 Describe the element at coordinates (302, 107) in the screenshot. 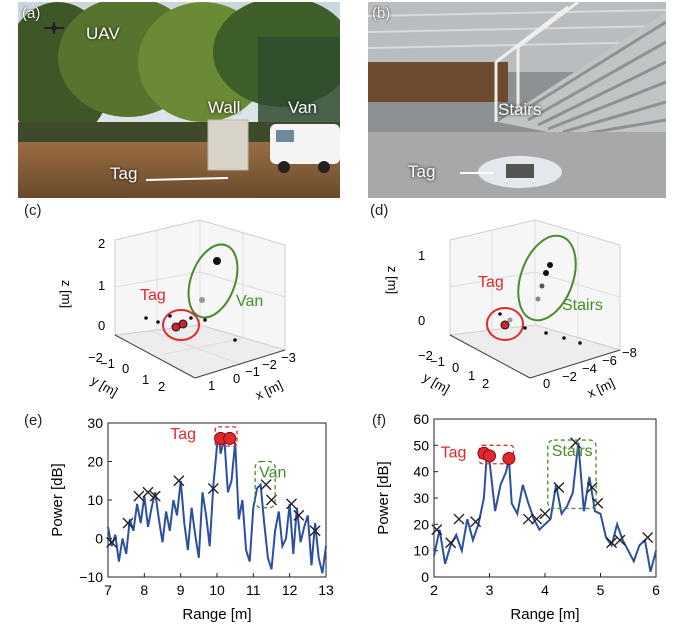

I see `label-van: Van` at that location.